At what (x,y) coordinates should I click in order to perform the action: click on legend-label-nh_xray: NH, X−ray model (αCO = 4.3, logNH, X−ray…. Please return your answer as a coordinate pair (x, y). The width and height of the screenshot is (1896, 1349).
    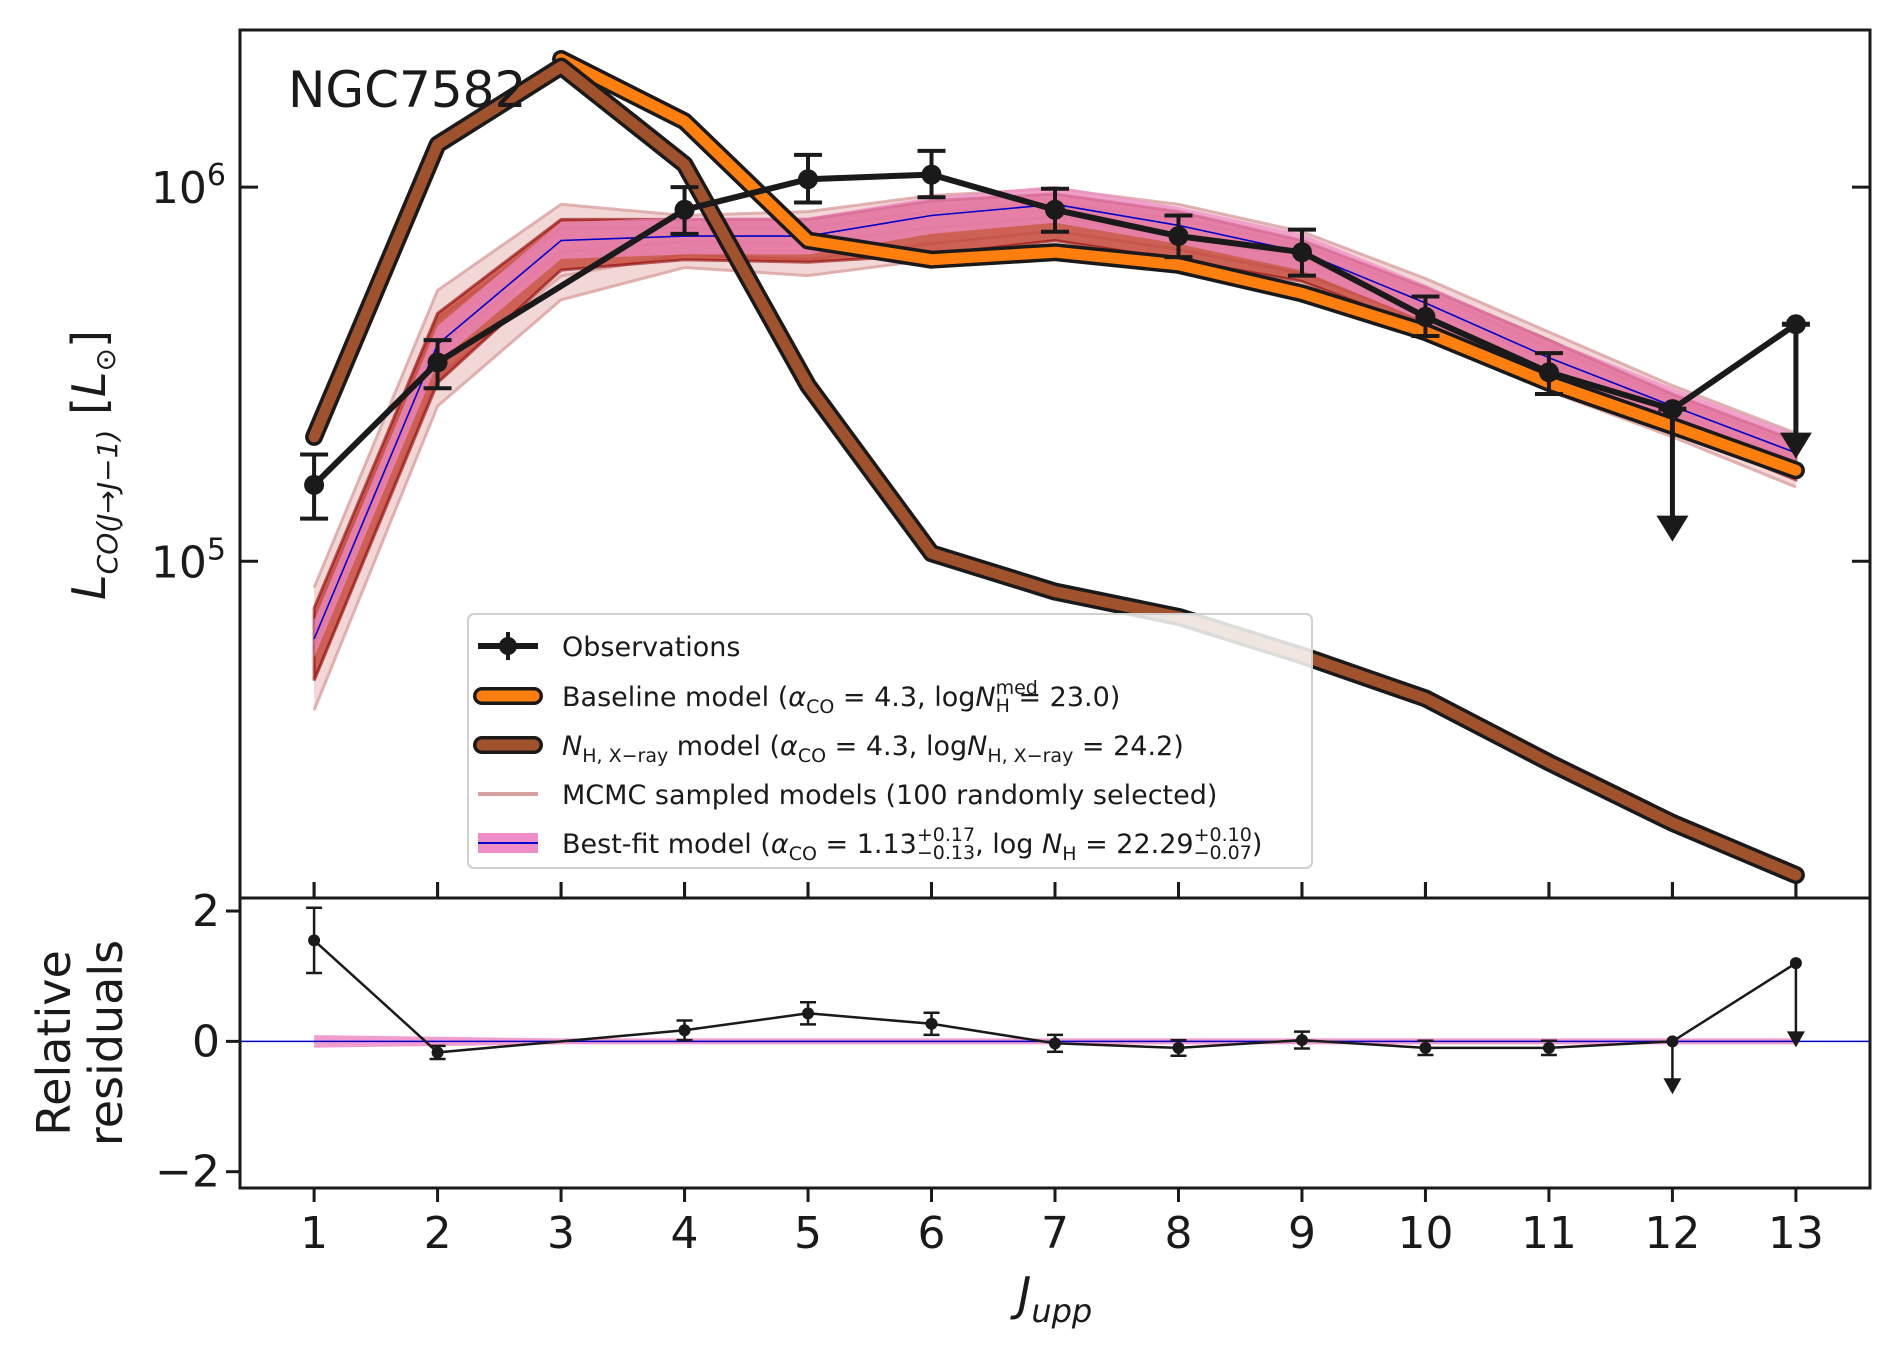
    Looking at the image, I should click on (873, 749).